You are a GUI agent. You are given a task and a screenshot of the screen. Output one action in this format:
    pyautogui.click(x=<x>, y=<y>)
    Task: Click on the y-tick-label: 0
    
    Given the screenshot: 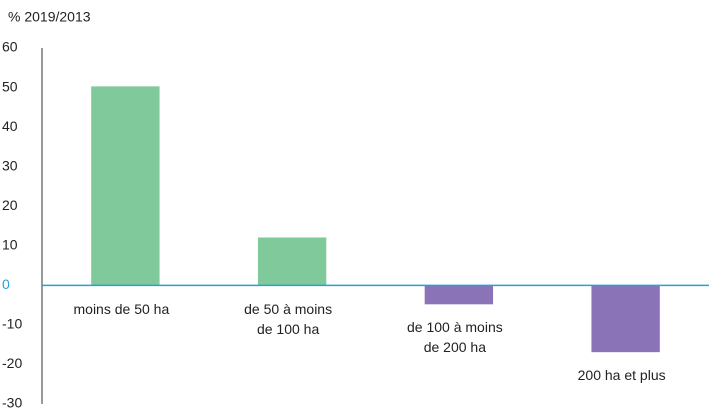 What is the action you would take?
    pyautogui.click(x=6, y=284)
    